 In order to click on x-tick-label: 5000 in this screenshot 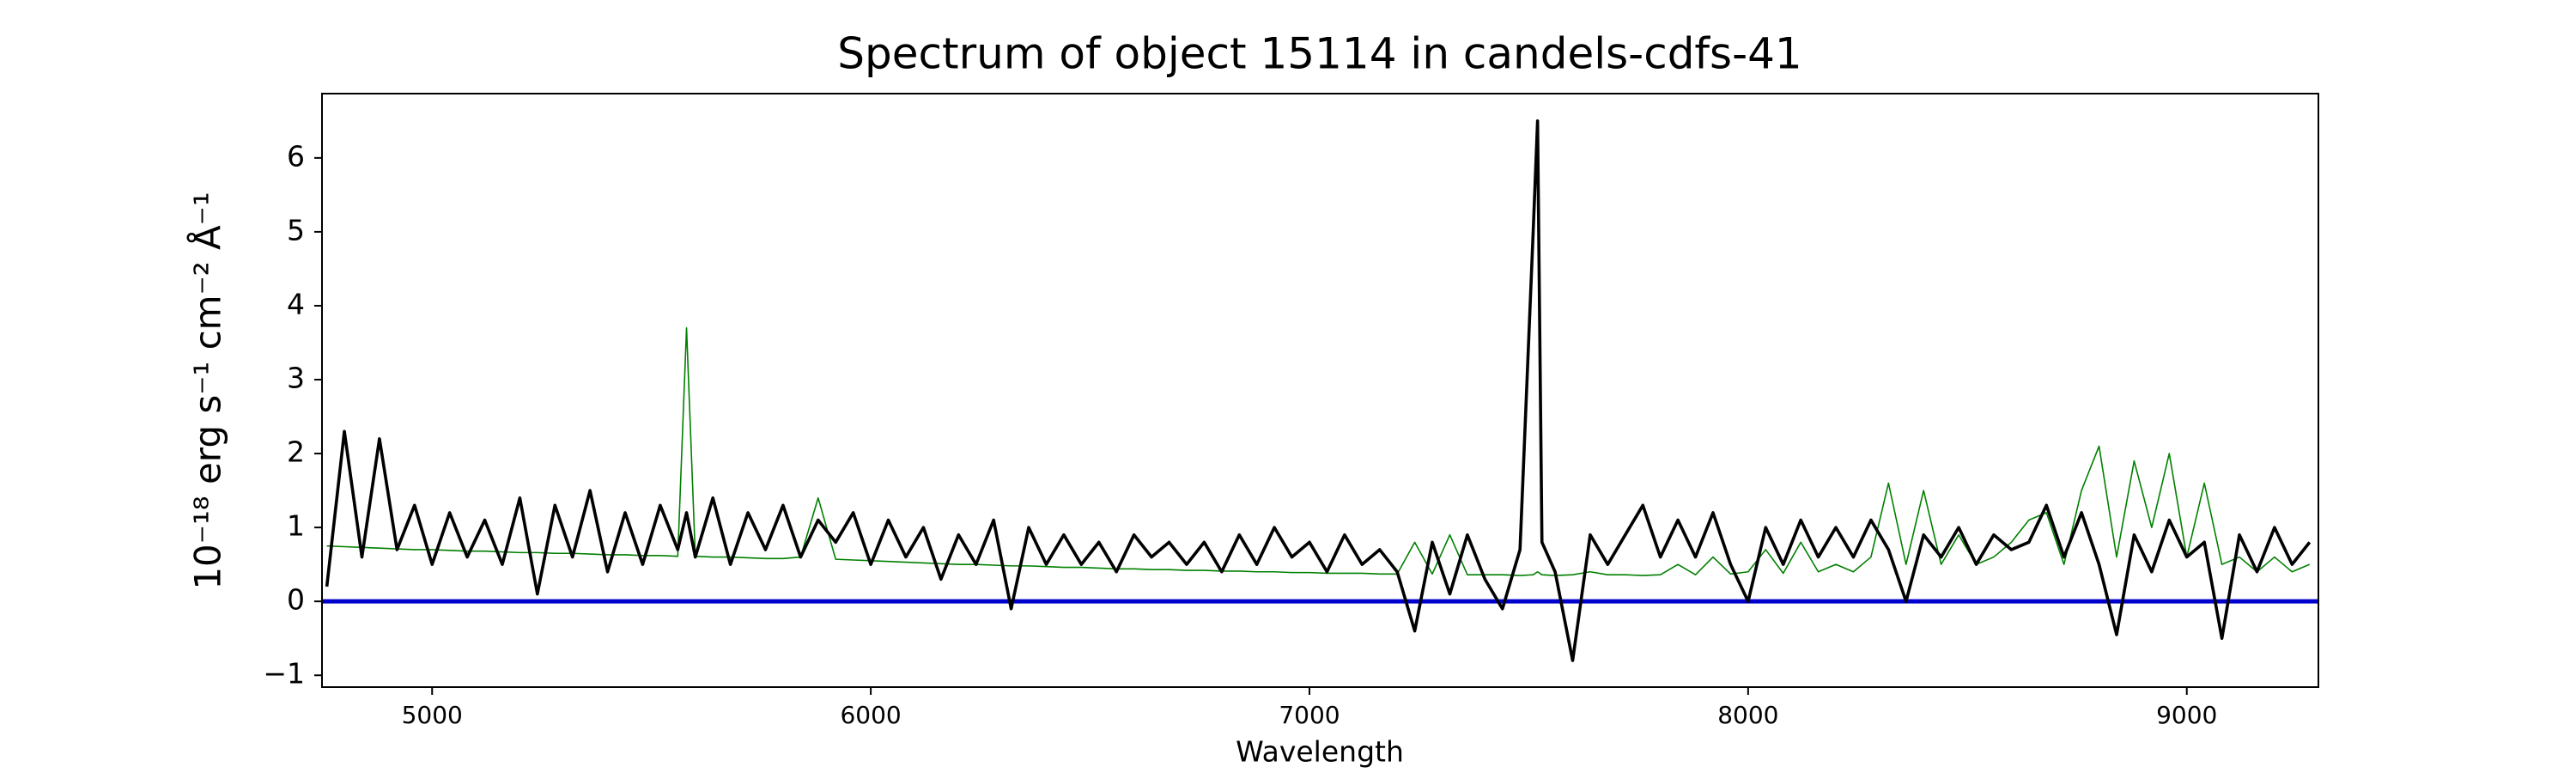, I will do `click(432, 715)`.